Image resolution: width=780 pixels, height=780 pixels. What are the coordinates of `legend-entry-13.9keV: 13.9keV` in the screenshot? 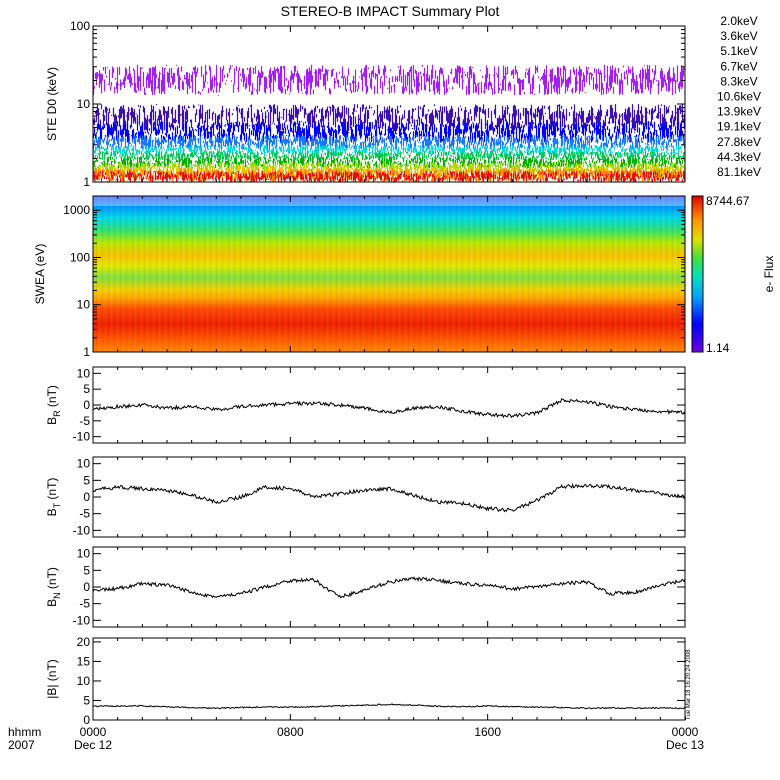 It's located at (739, 112).